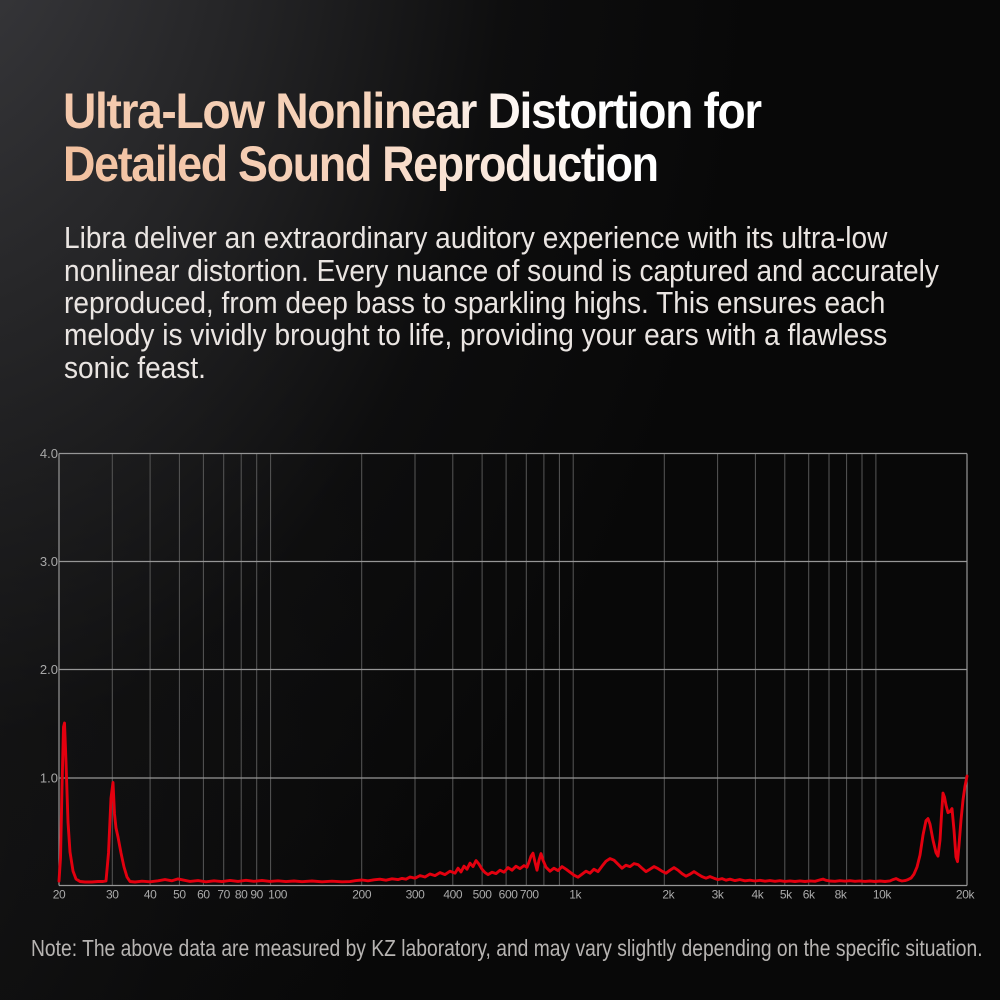 This screenshot has width=1000, height=1000. Describe the element at coordinates (49, 453) in the screenshot. I see `svg-text: 4.0` at that location.